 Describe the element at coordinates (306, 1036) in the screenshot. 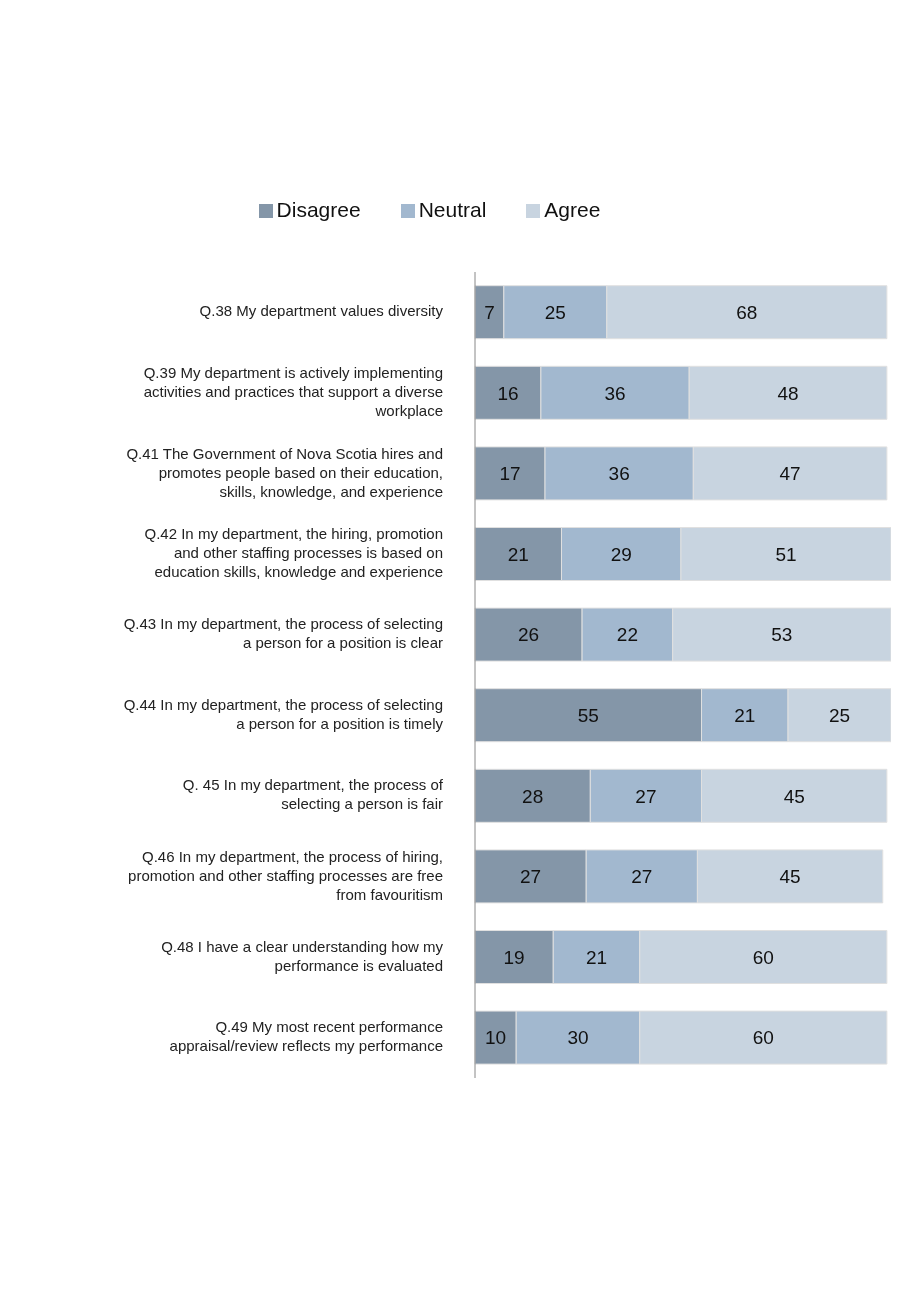

I see `y-tick-label: Q.49 My most recent performance appraisal/review reflects my performance` at that location.